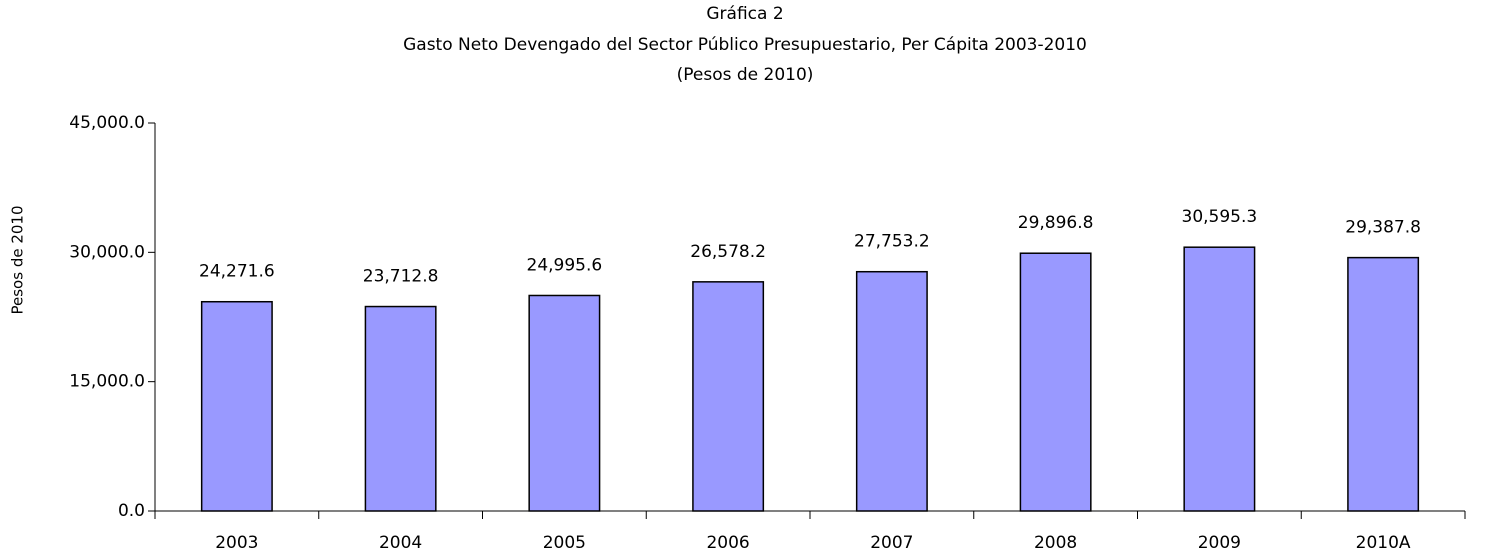  I want to click on value-label: 24,271.6, so click(237, 272).